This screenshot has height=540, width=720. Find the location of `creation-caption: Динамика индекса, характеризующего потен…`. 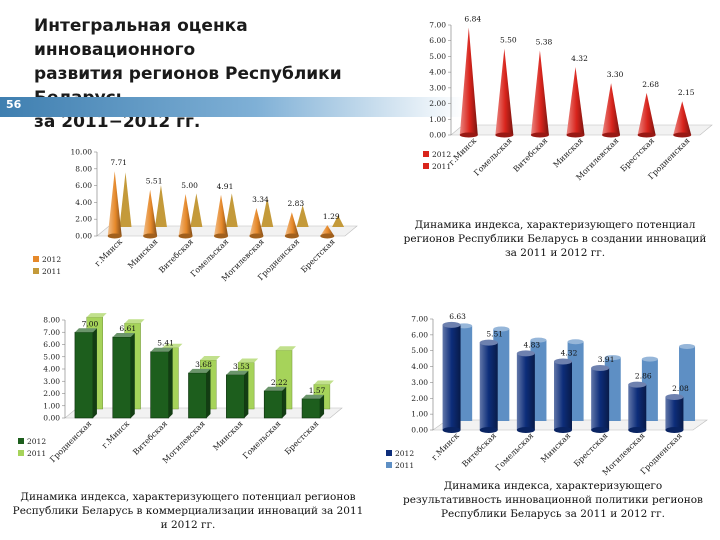

creation-caption: Динамика индекса, характеризующего потен… is located at coordinates (555, 239).